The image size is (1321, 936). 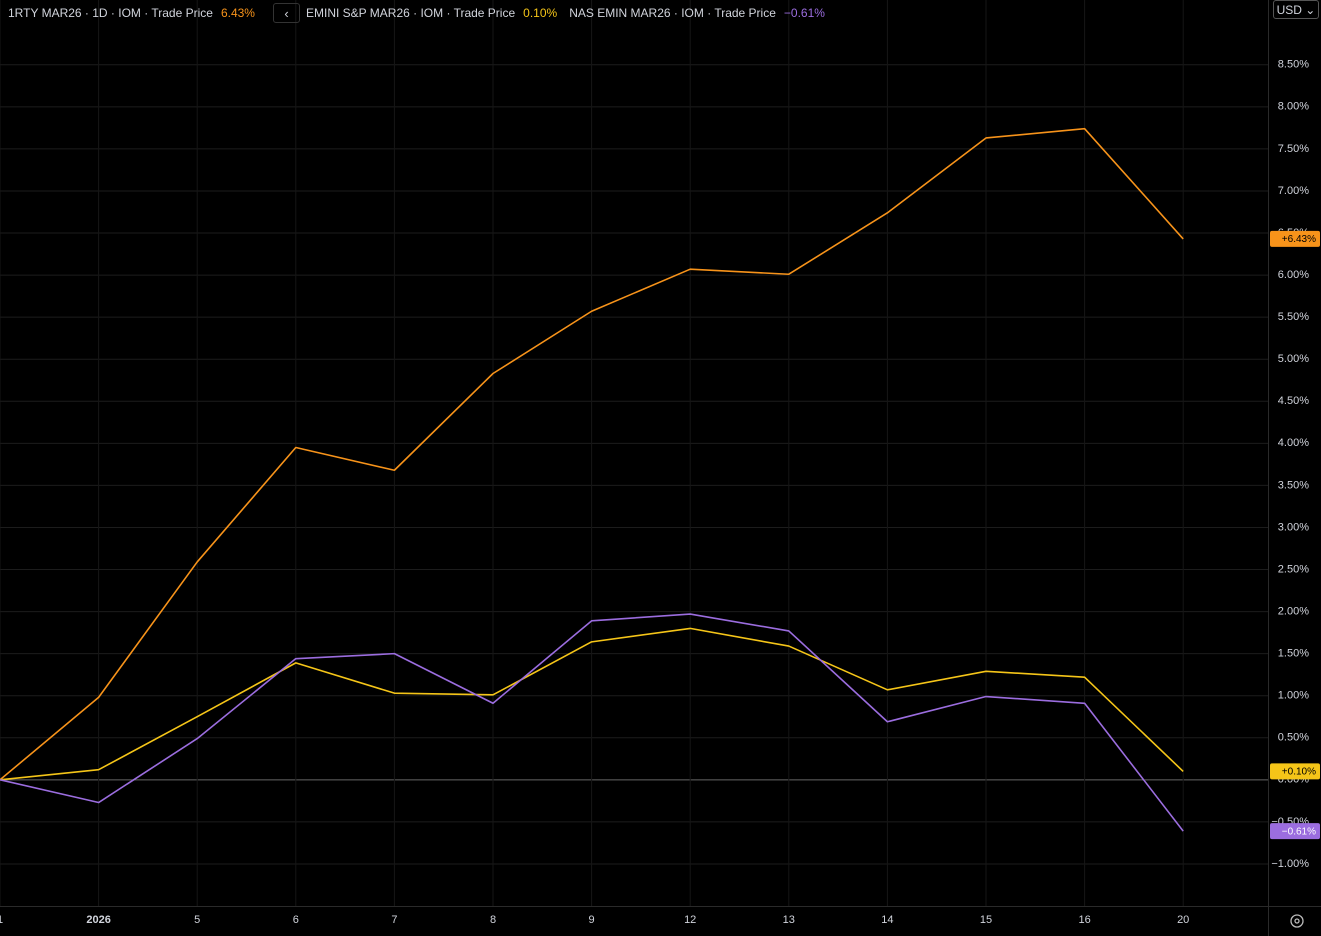 What do you see at coordinates (110, 13) in the screenshot?
I see `legend-name: 1RTY MAR26 · 1D · IOM · Trade Price` at bounding box center [110, 13].